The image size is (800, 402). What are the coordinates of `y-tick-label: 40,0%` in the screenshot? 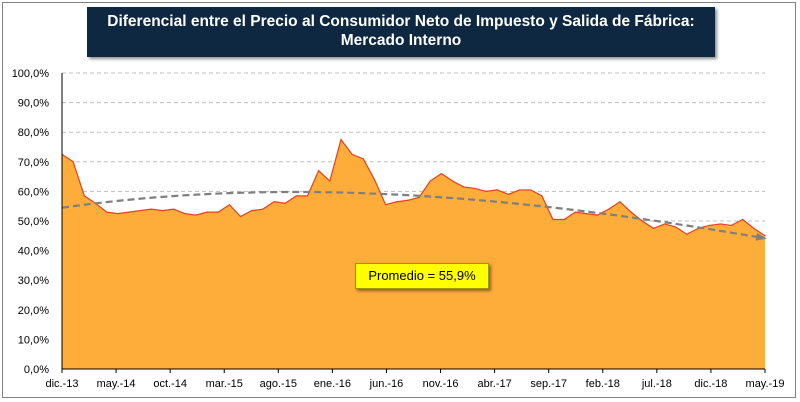 It's located at (33, 252).